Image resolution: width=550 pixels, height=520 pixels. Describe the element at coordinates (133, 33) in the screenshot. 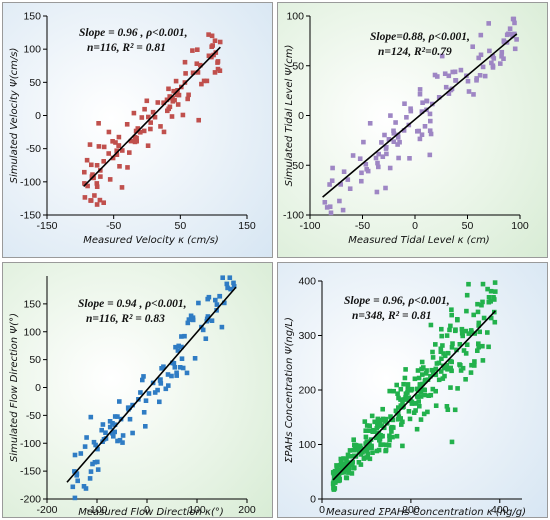

I see `velocity-annotation-line: Slope = 0.96 , ρ<0.001,` at that location.